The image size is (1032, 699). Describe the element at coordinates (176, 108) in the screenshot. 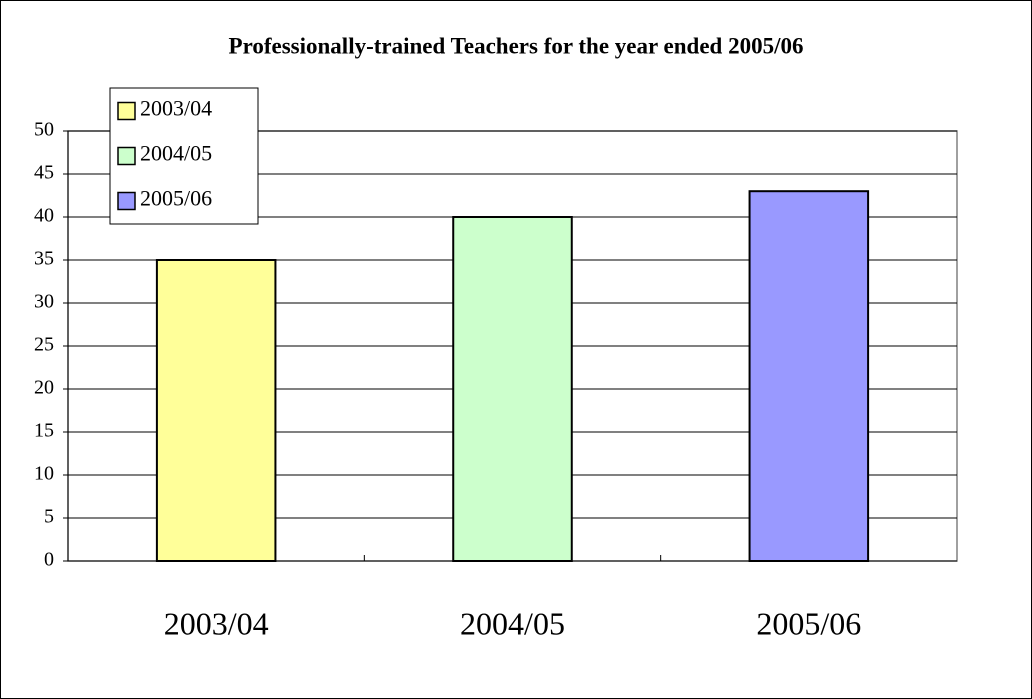

I see `legend-label: 2003/04` at that location.